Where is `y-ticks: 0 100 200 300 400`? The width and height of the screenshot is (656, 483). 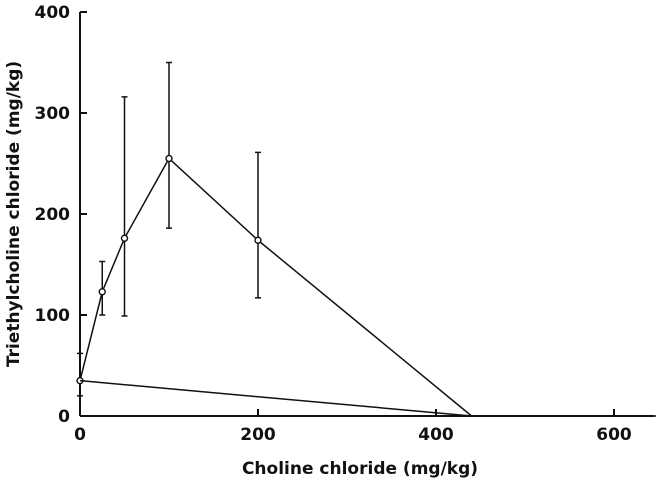 y-ticks: 0 100 200 300 400 is located at coordinates (61, 215).